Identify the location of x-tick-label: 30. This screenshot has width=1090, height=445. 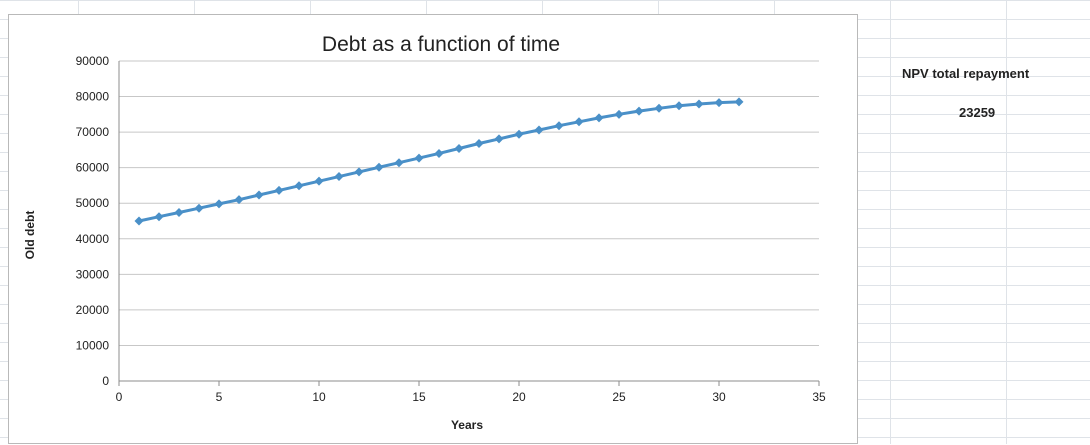
(719, 397).